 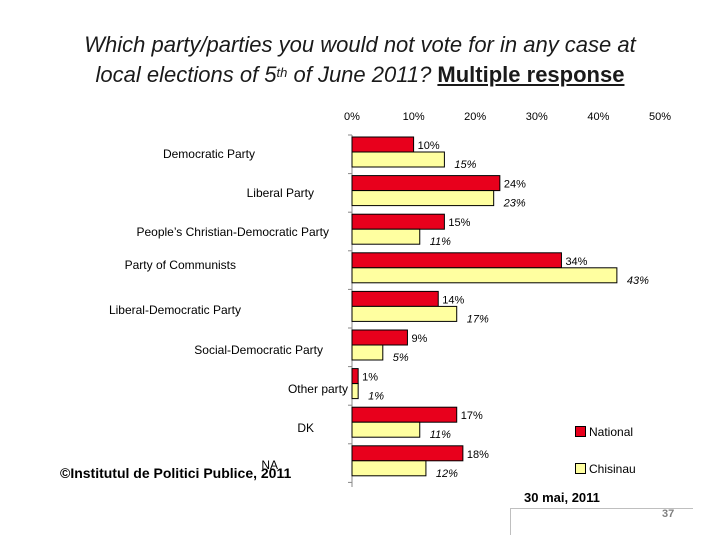 I want to click on x-tick-label: 50%, so click(x=660, y=117).